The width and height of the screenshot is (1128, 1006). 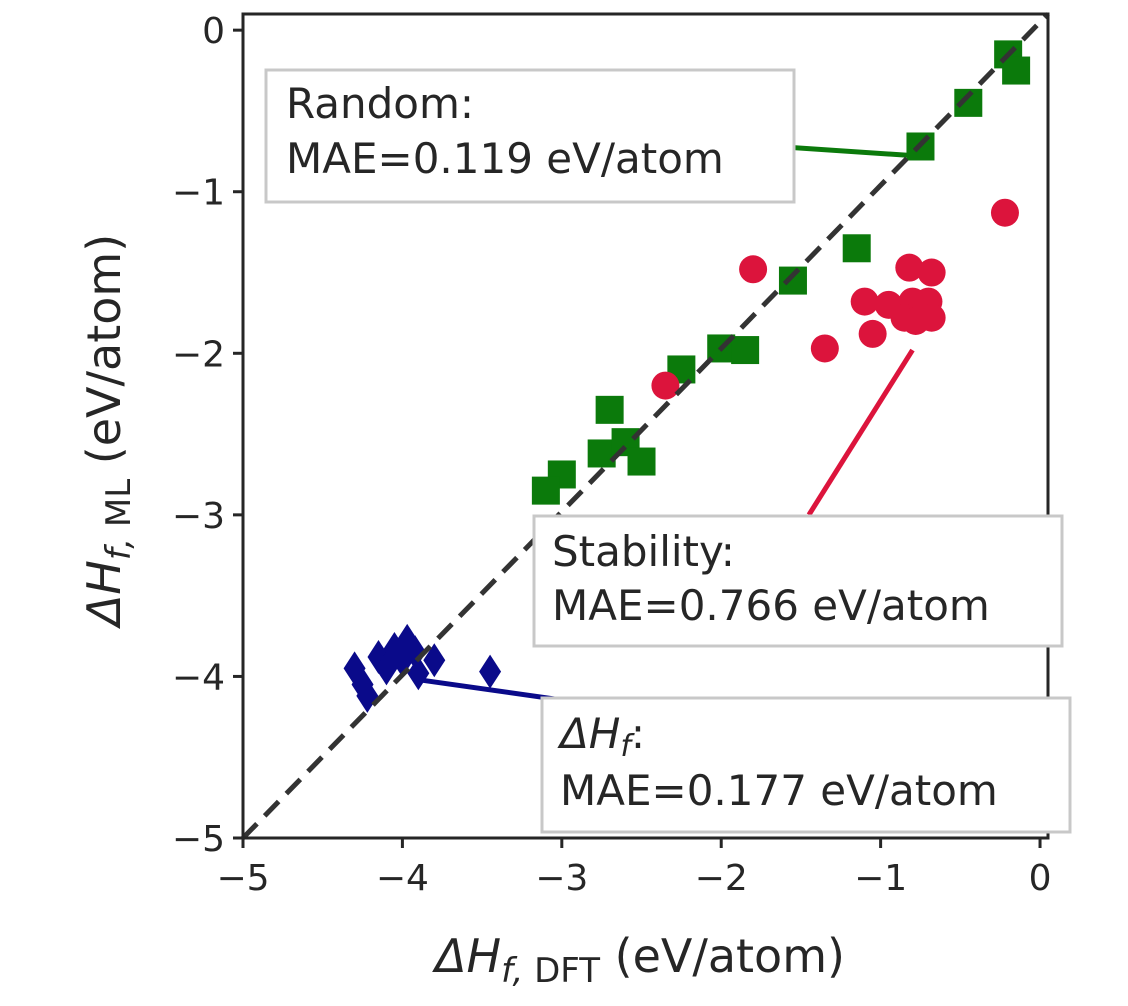 I want to click on annotation-stability-mae: MAE=0.766 eV/atom, so click(x=771, y=605).